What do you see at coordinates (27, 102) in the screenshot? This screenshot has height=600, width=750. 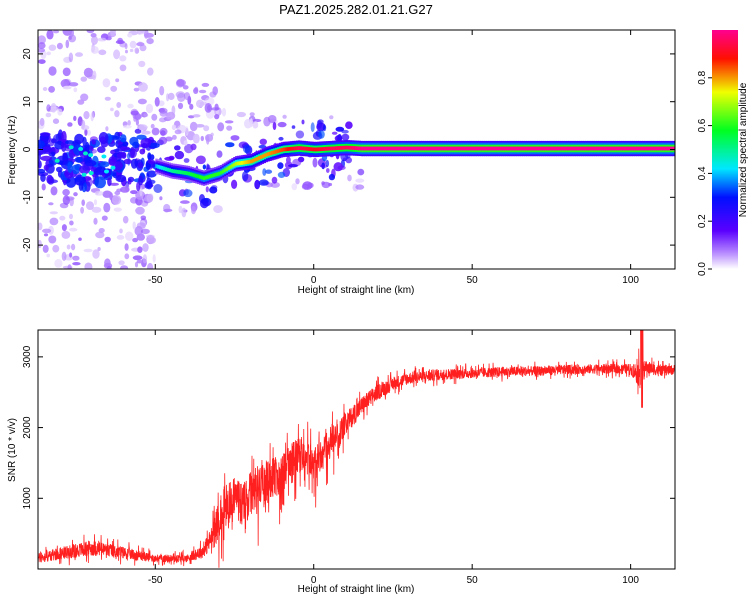 I see `y-tick-label: 10` at bounding box center [27, 102].